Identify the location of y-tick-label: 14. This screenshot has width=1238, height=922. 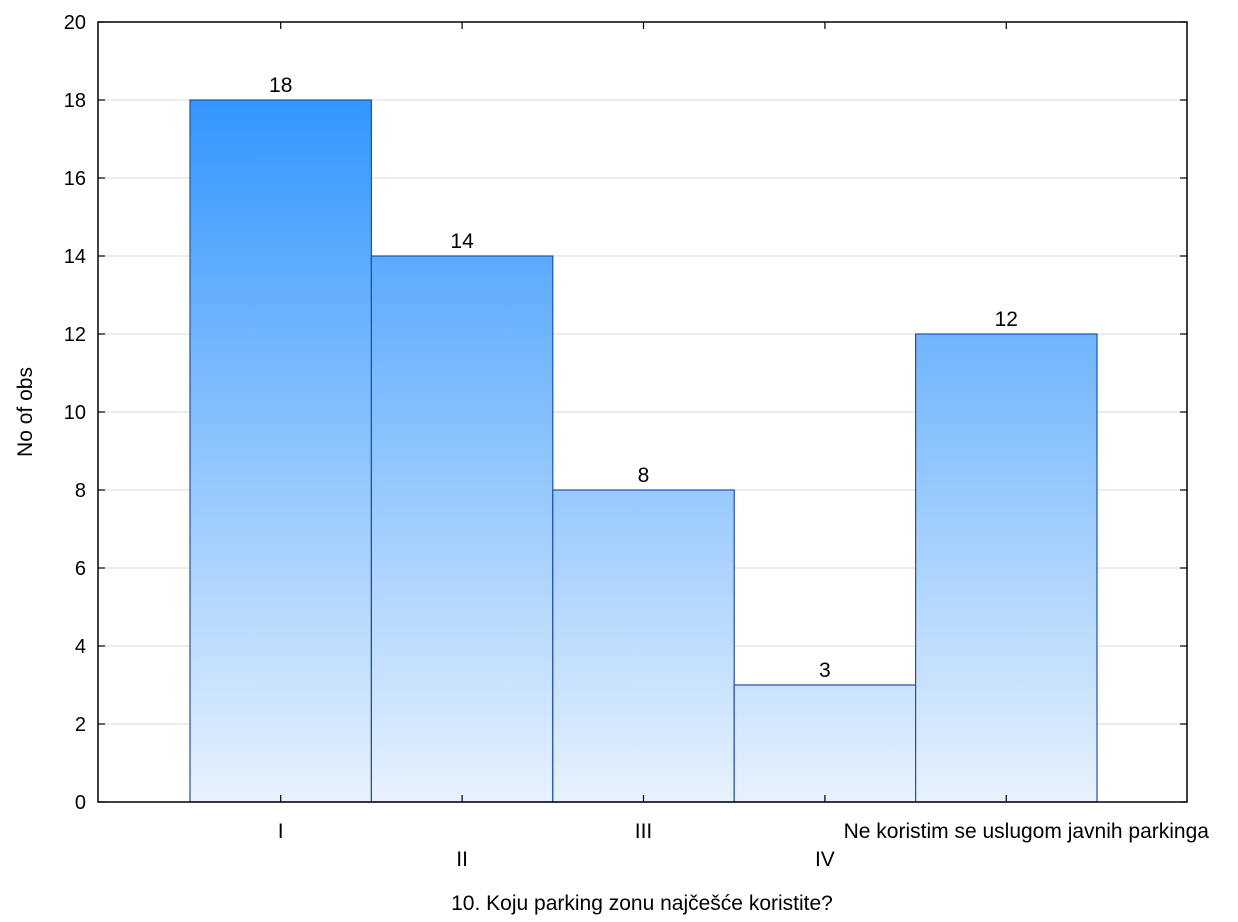
(75, 257).